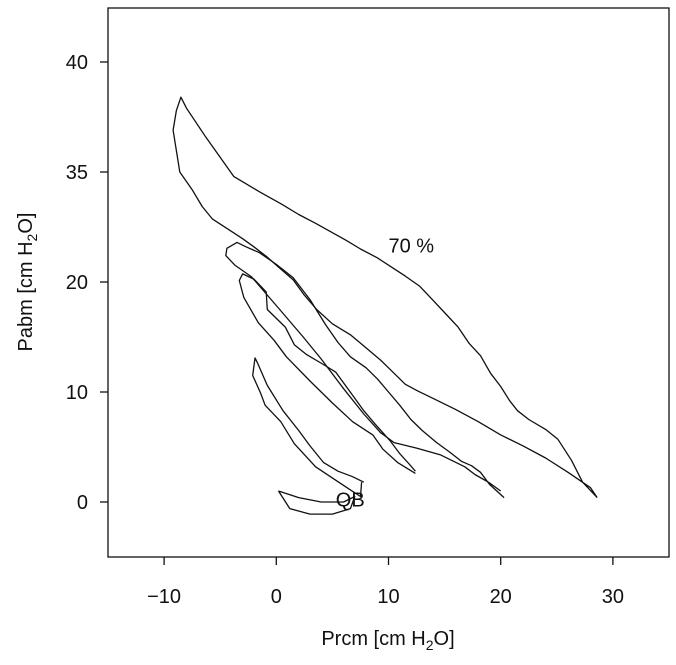  Describe the element at coordinates (501, 597) in the screenshot. I see `x-tick-label: 20` at that location.